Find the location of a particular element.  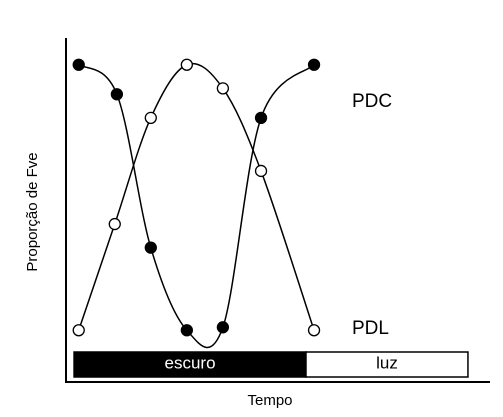

period-label: luz is located at coordinates (387, 362).